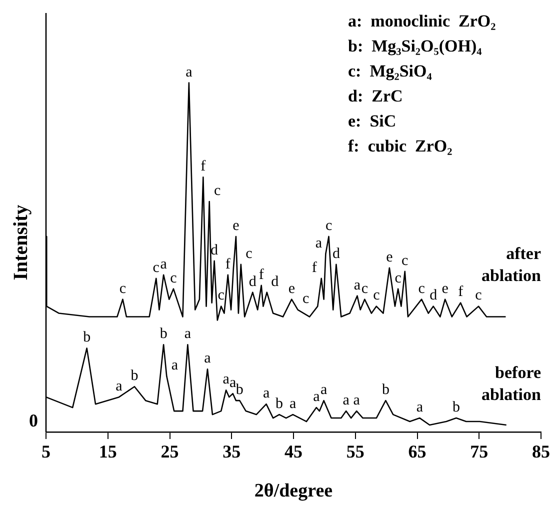  I want to click on annotation: f: cubic ZrO₂, so click(400, 146).